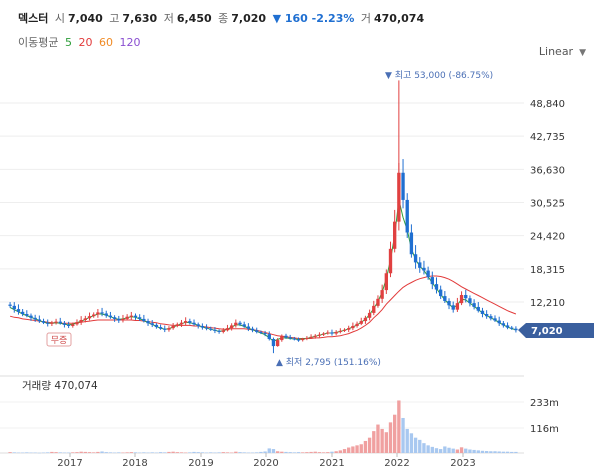 This screenshot has height=476, width=600. What do you see at coordinates (266, 461) in the screenshot?
I see `time-axis: 2017 2018 2019 2020 2021 2022 2023` at bounding box center [266, 461].